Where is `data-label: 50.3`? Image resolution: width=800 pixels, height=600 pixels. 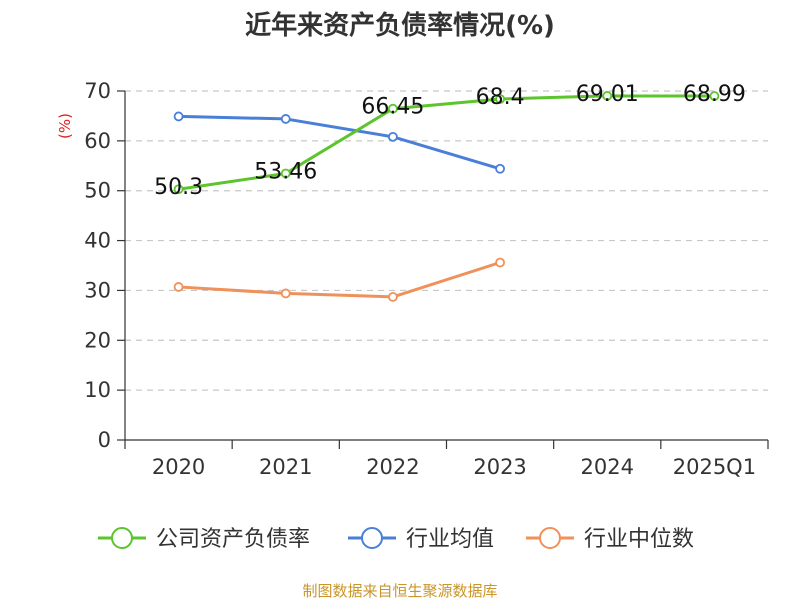
data-label: 50.3 is located at coordinates (178, 187).